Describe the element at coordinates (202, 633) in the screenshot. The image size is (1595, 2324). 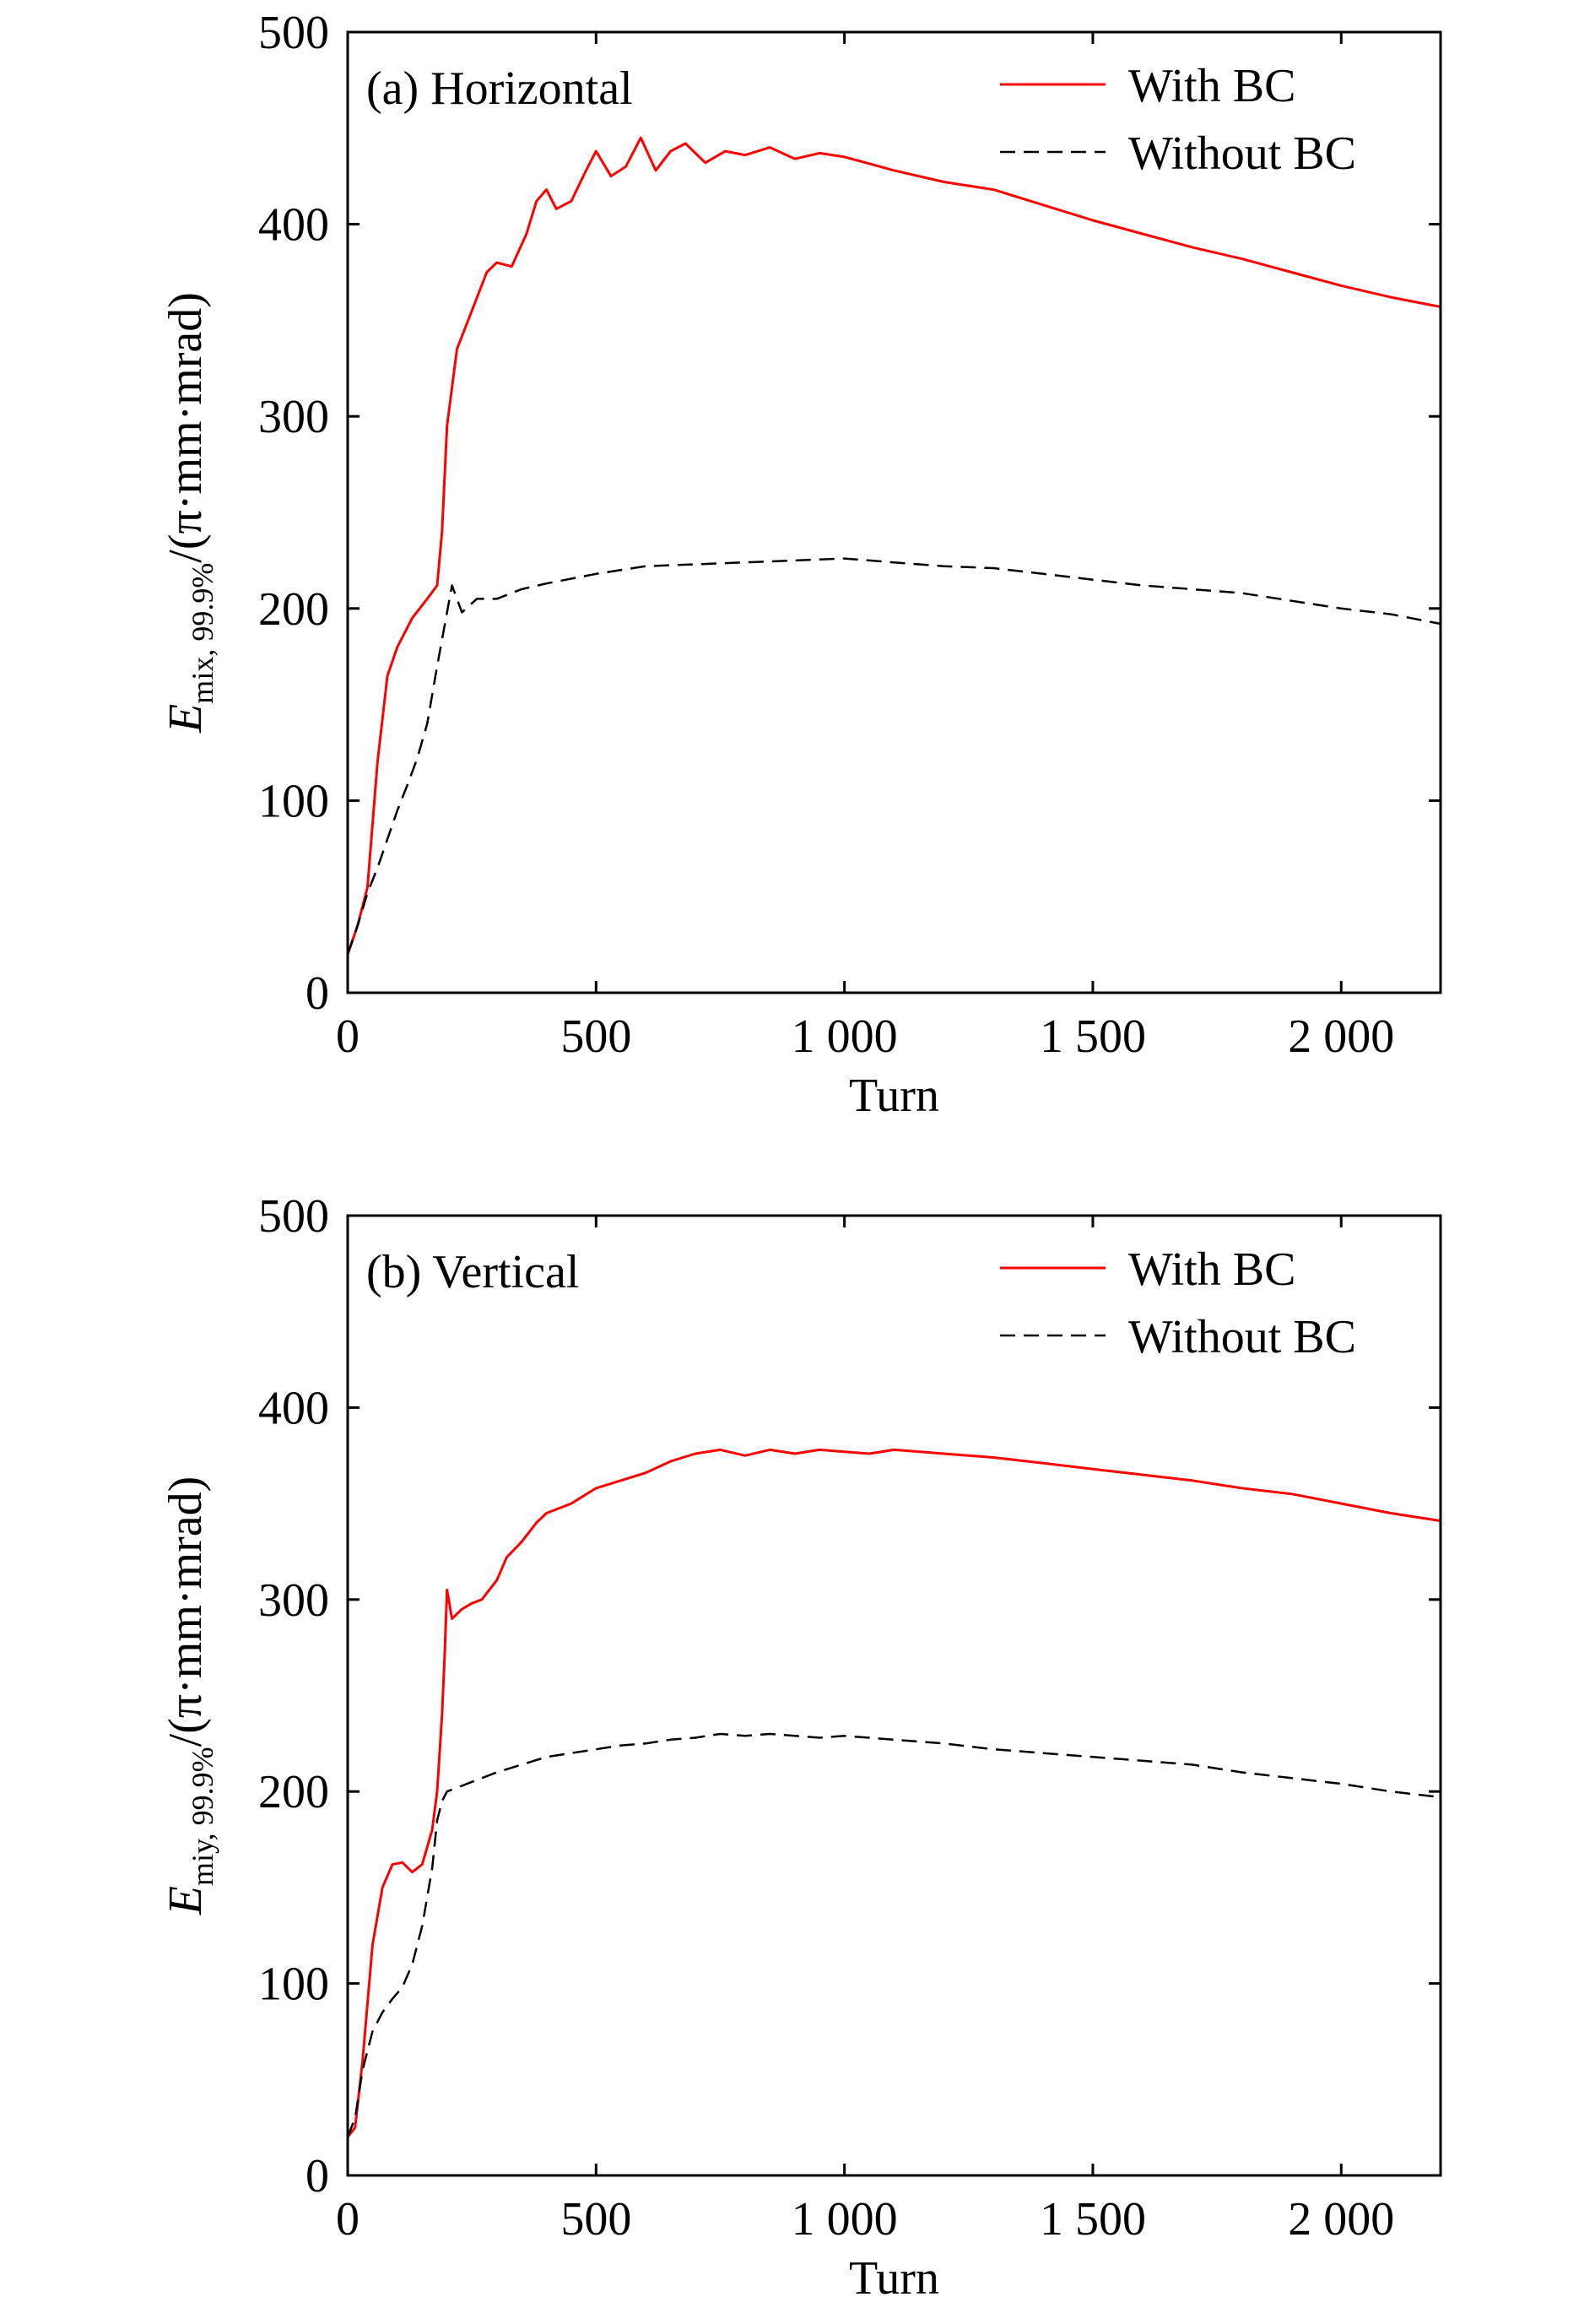
I see `y-axis-subscript: mix, 99.9%` at that location.